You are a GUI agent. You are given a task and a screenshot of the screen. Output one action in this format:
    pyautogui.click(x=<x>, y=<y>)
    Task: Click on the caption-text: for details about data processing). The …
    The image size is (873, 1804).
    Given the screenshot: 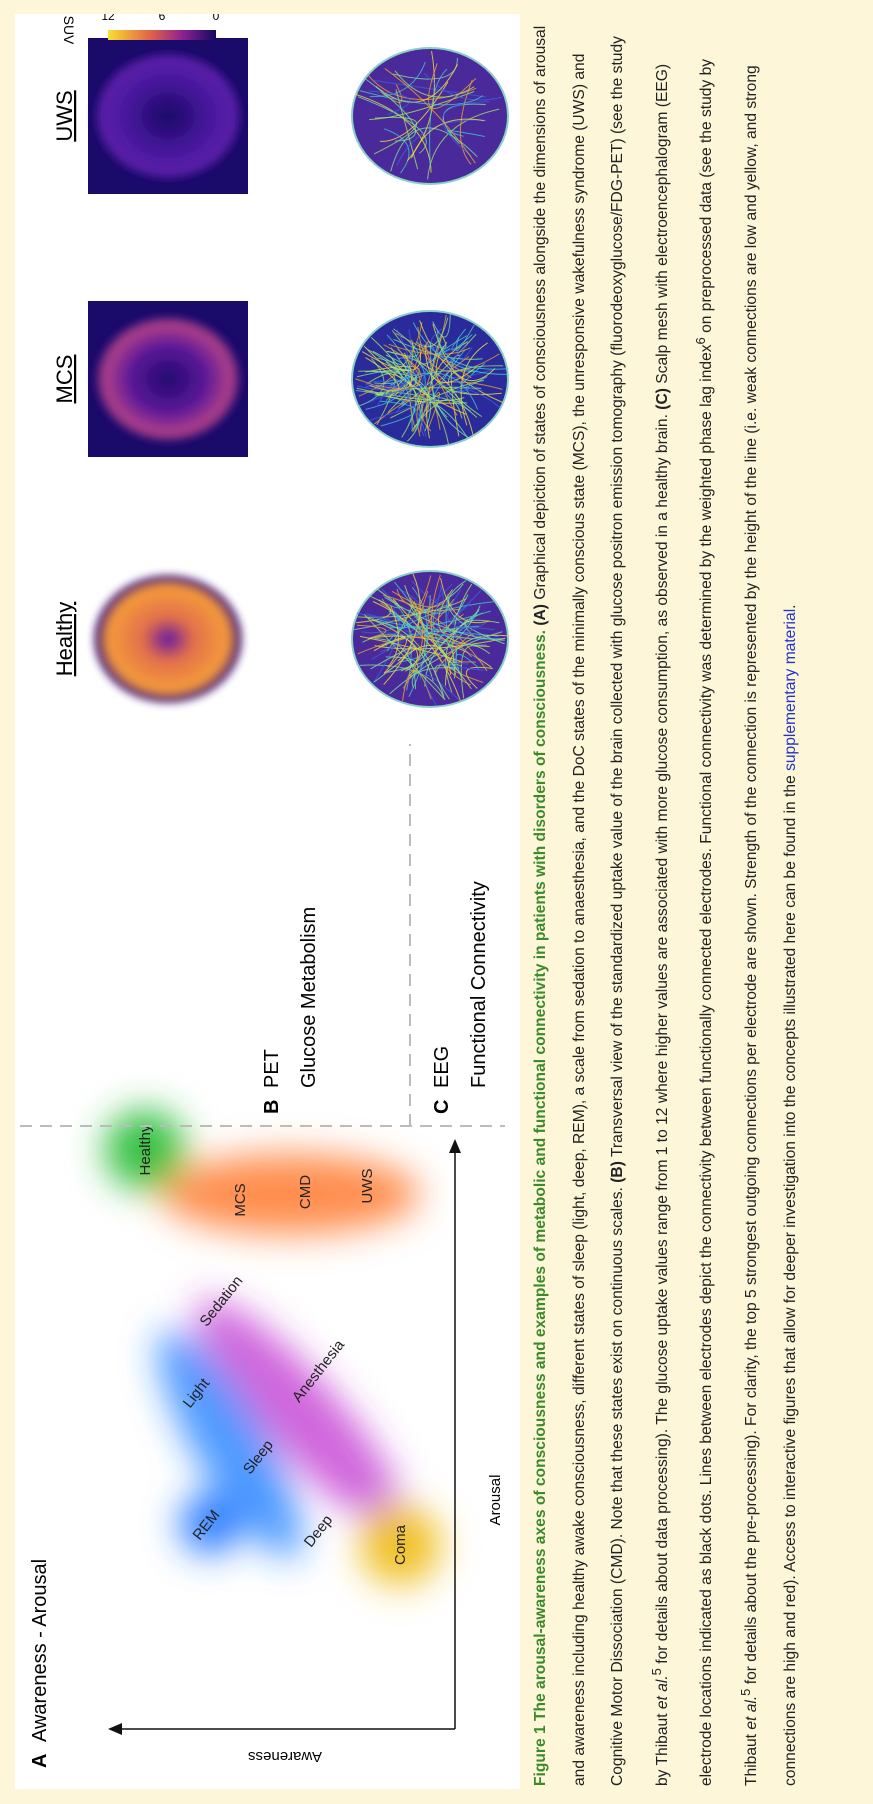 What is the action you would take?
    pyautogui.click(x=662, y=1039)
    